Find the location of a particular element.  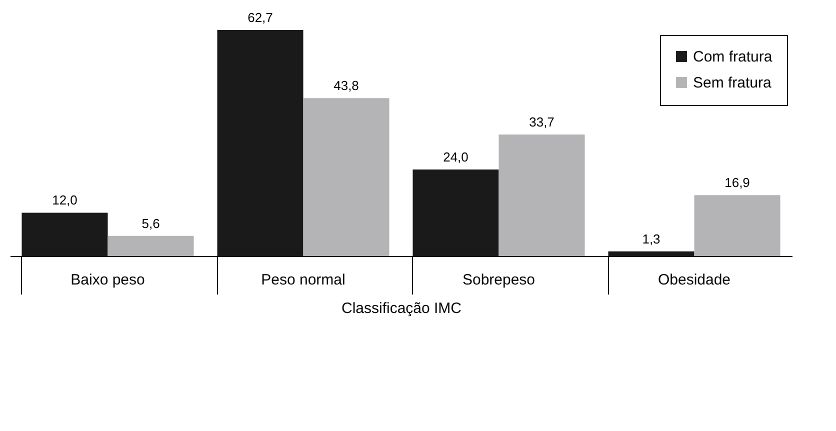

data-label: 1,3 is located at coordinates (651, 238).